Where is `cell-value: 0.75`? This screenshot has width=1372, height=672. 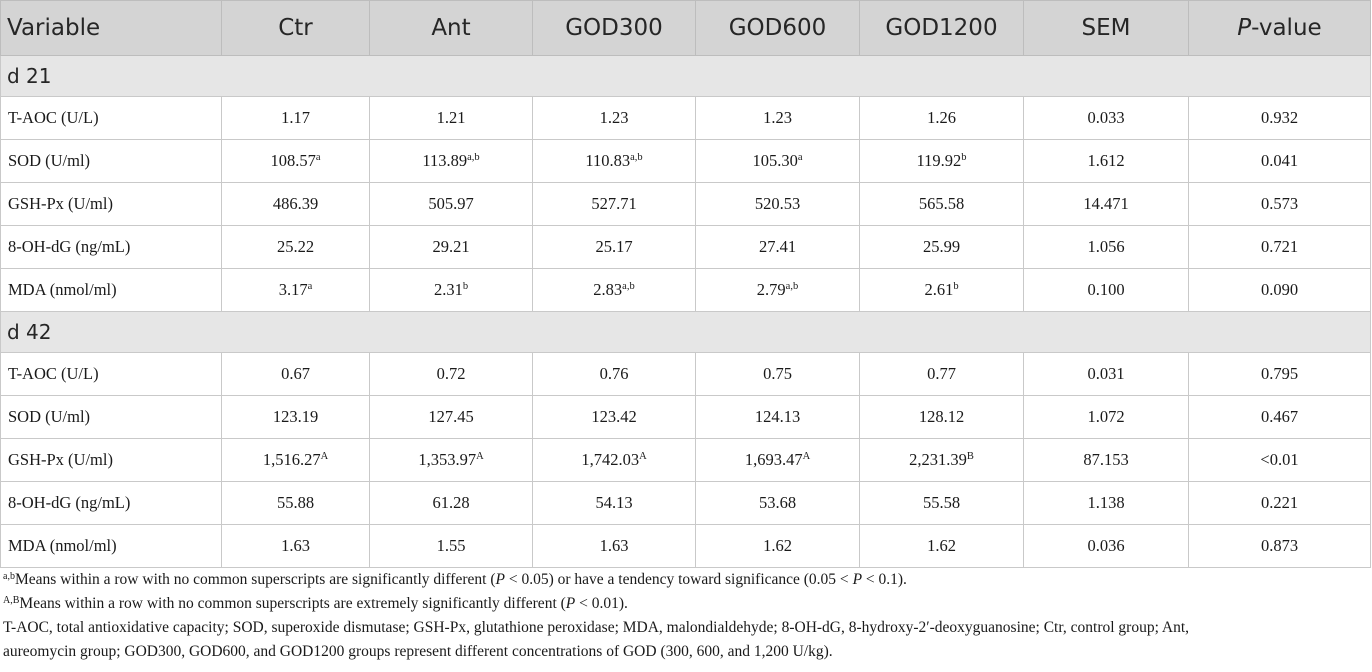 cell-value: 0.75 is located at coordinates (777, 373).